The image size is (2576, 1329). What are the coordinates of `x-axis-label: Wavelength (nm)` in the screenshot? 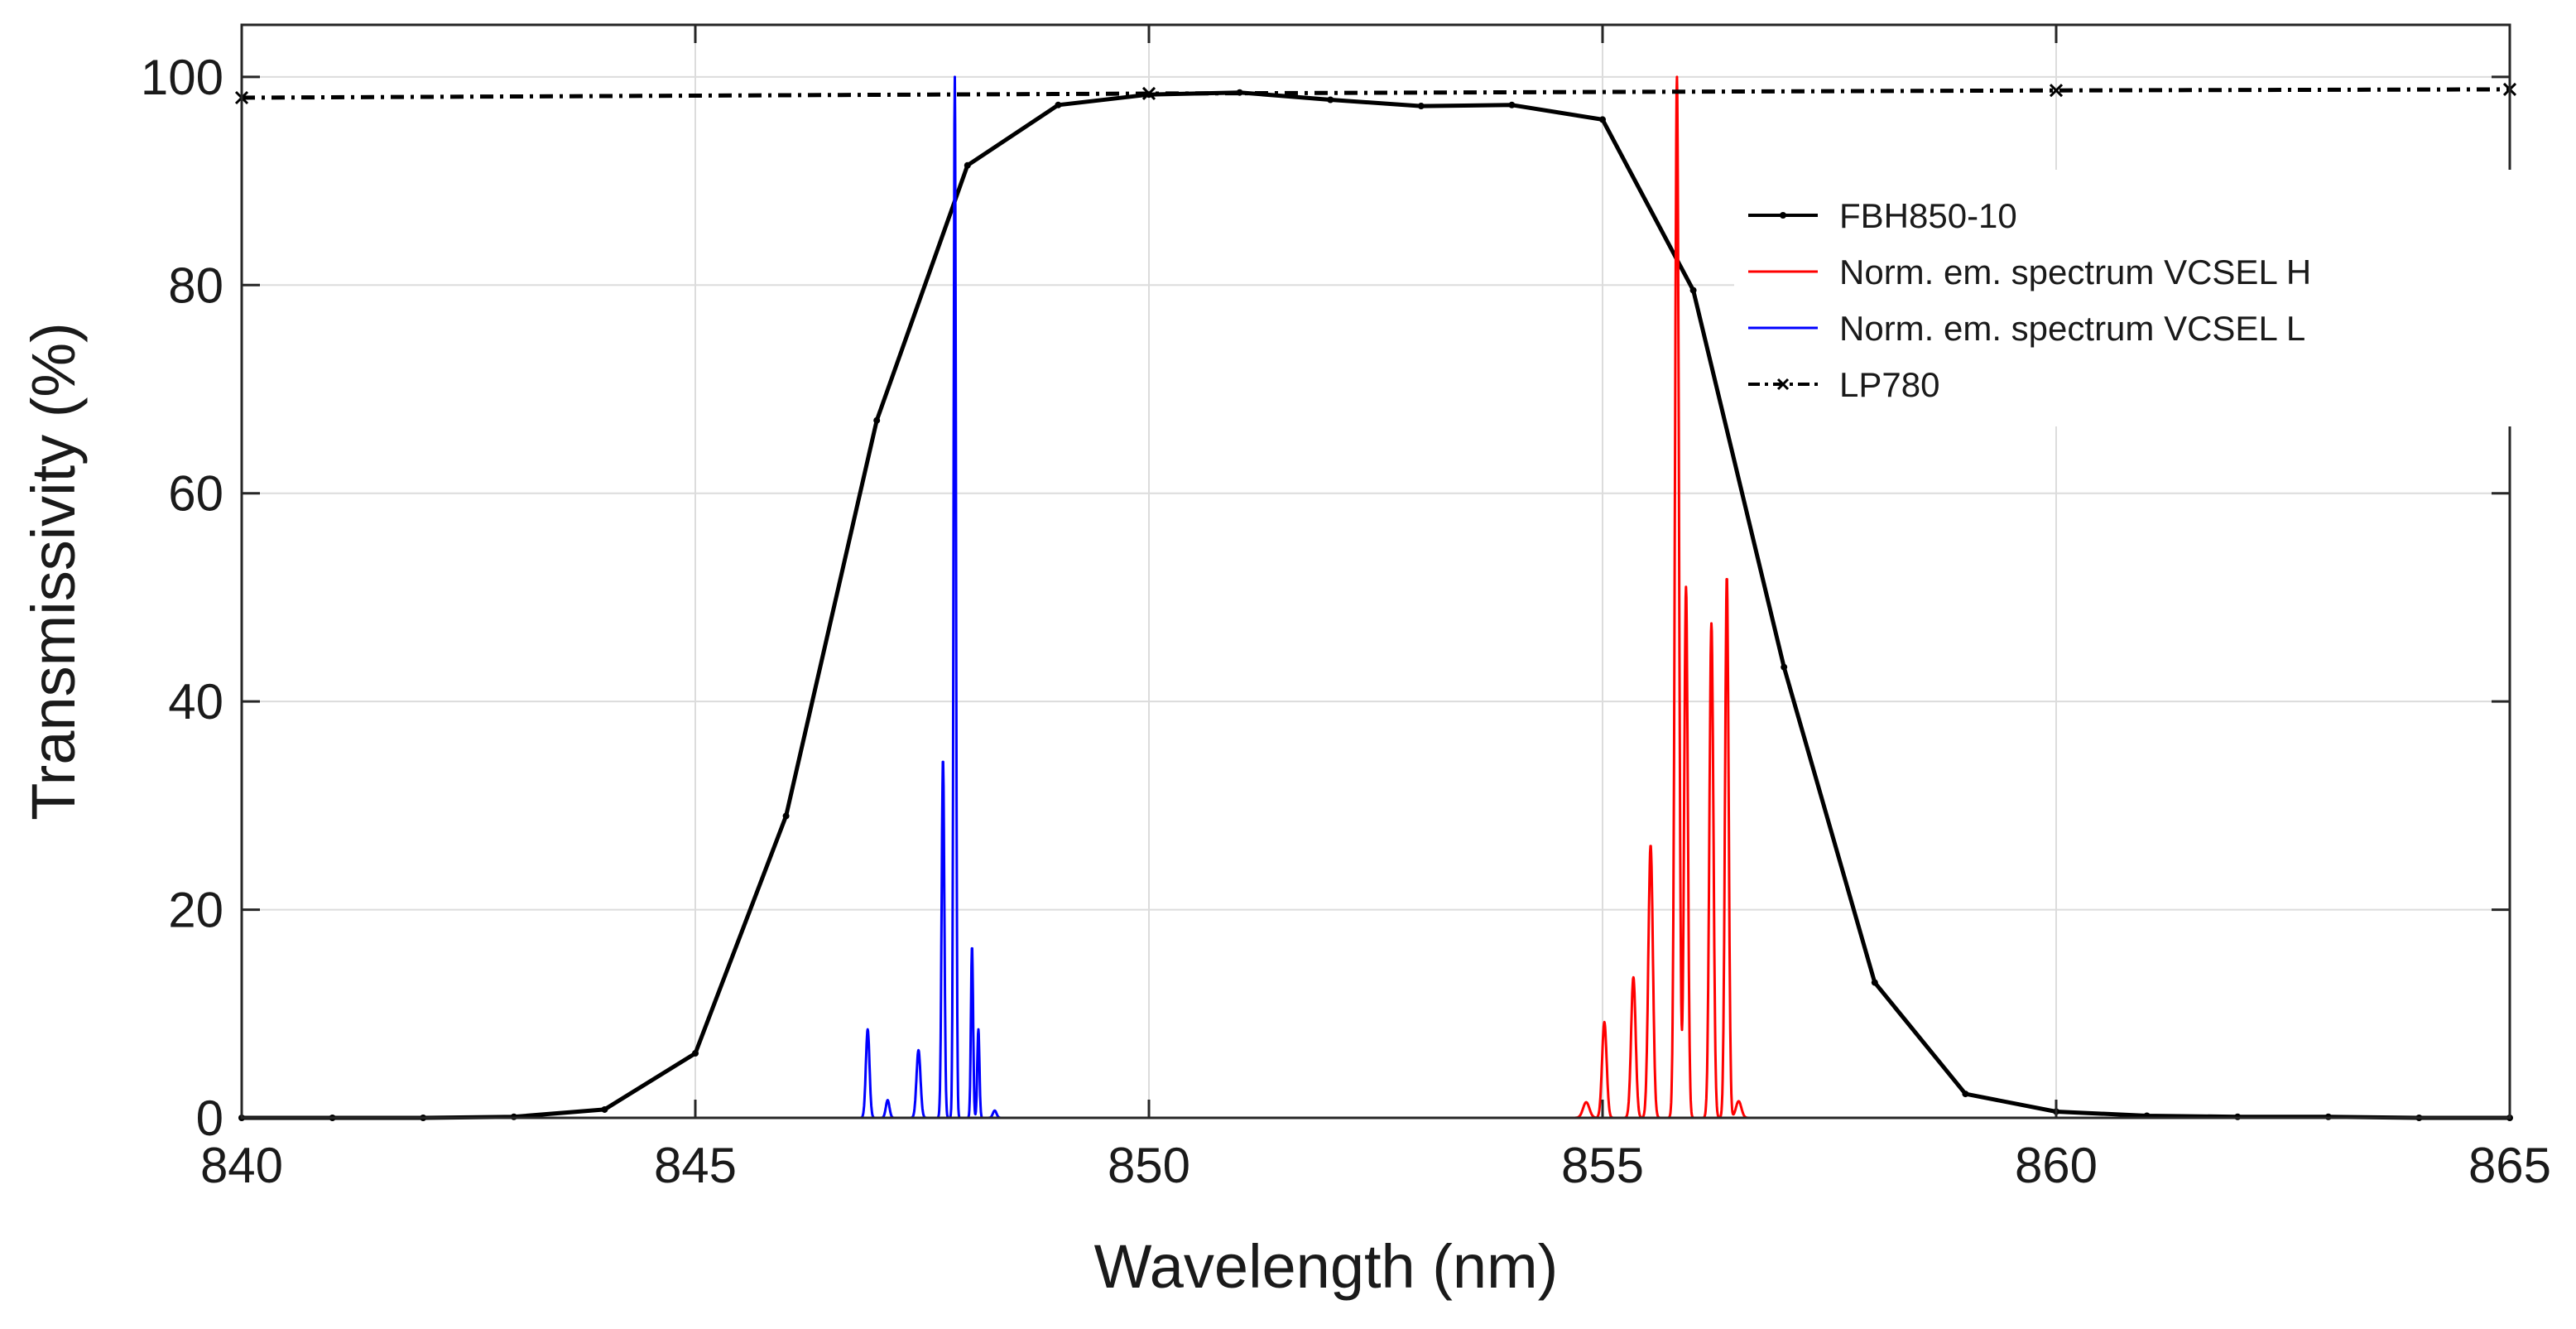 It's located at (1326, 1266).